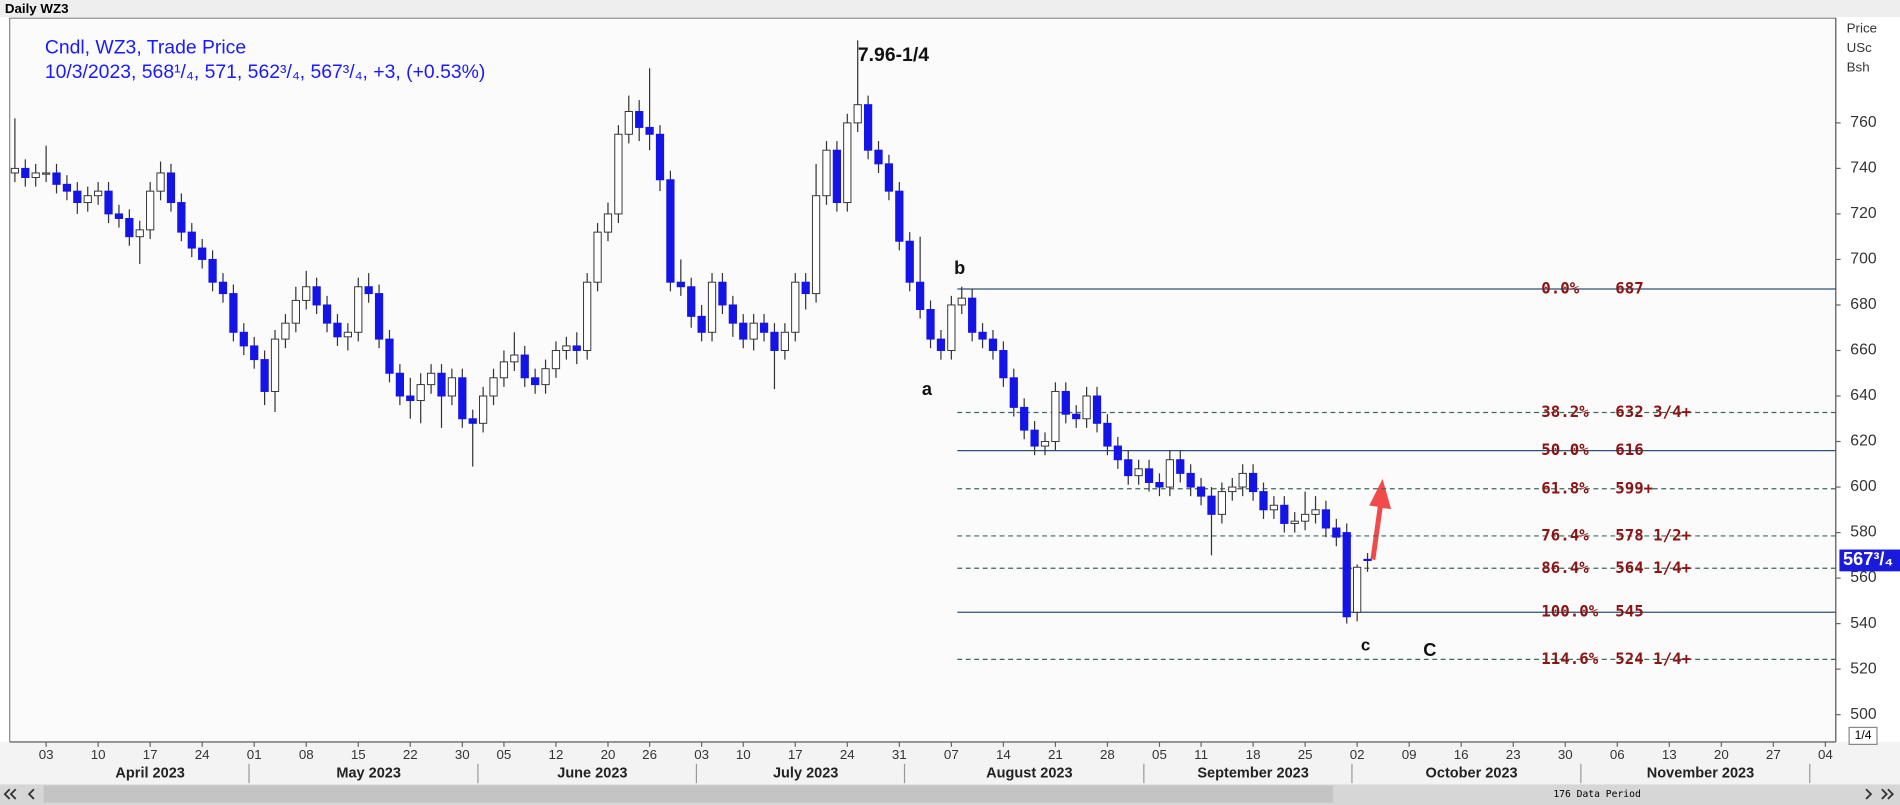 Image resolution: width=1900 pixels, height=805 pixels. I want to click on x-tick-label: 30, so click(462, 754).